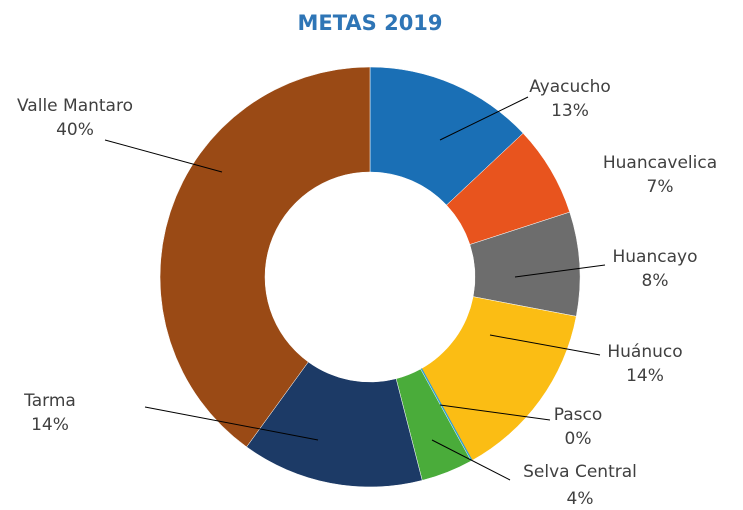  I want to click on slice-label: Ayacucho, so click(570, 87).